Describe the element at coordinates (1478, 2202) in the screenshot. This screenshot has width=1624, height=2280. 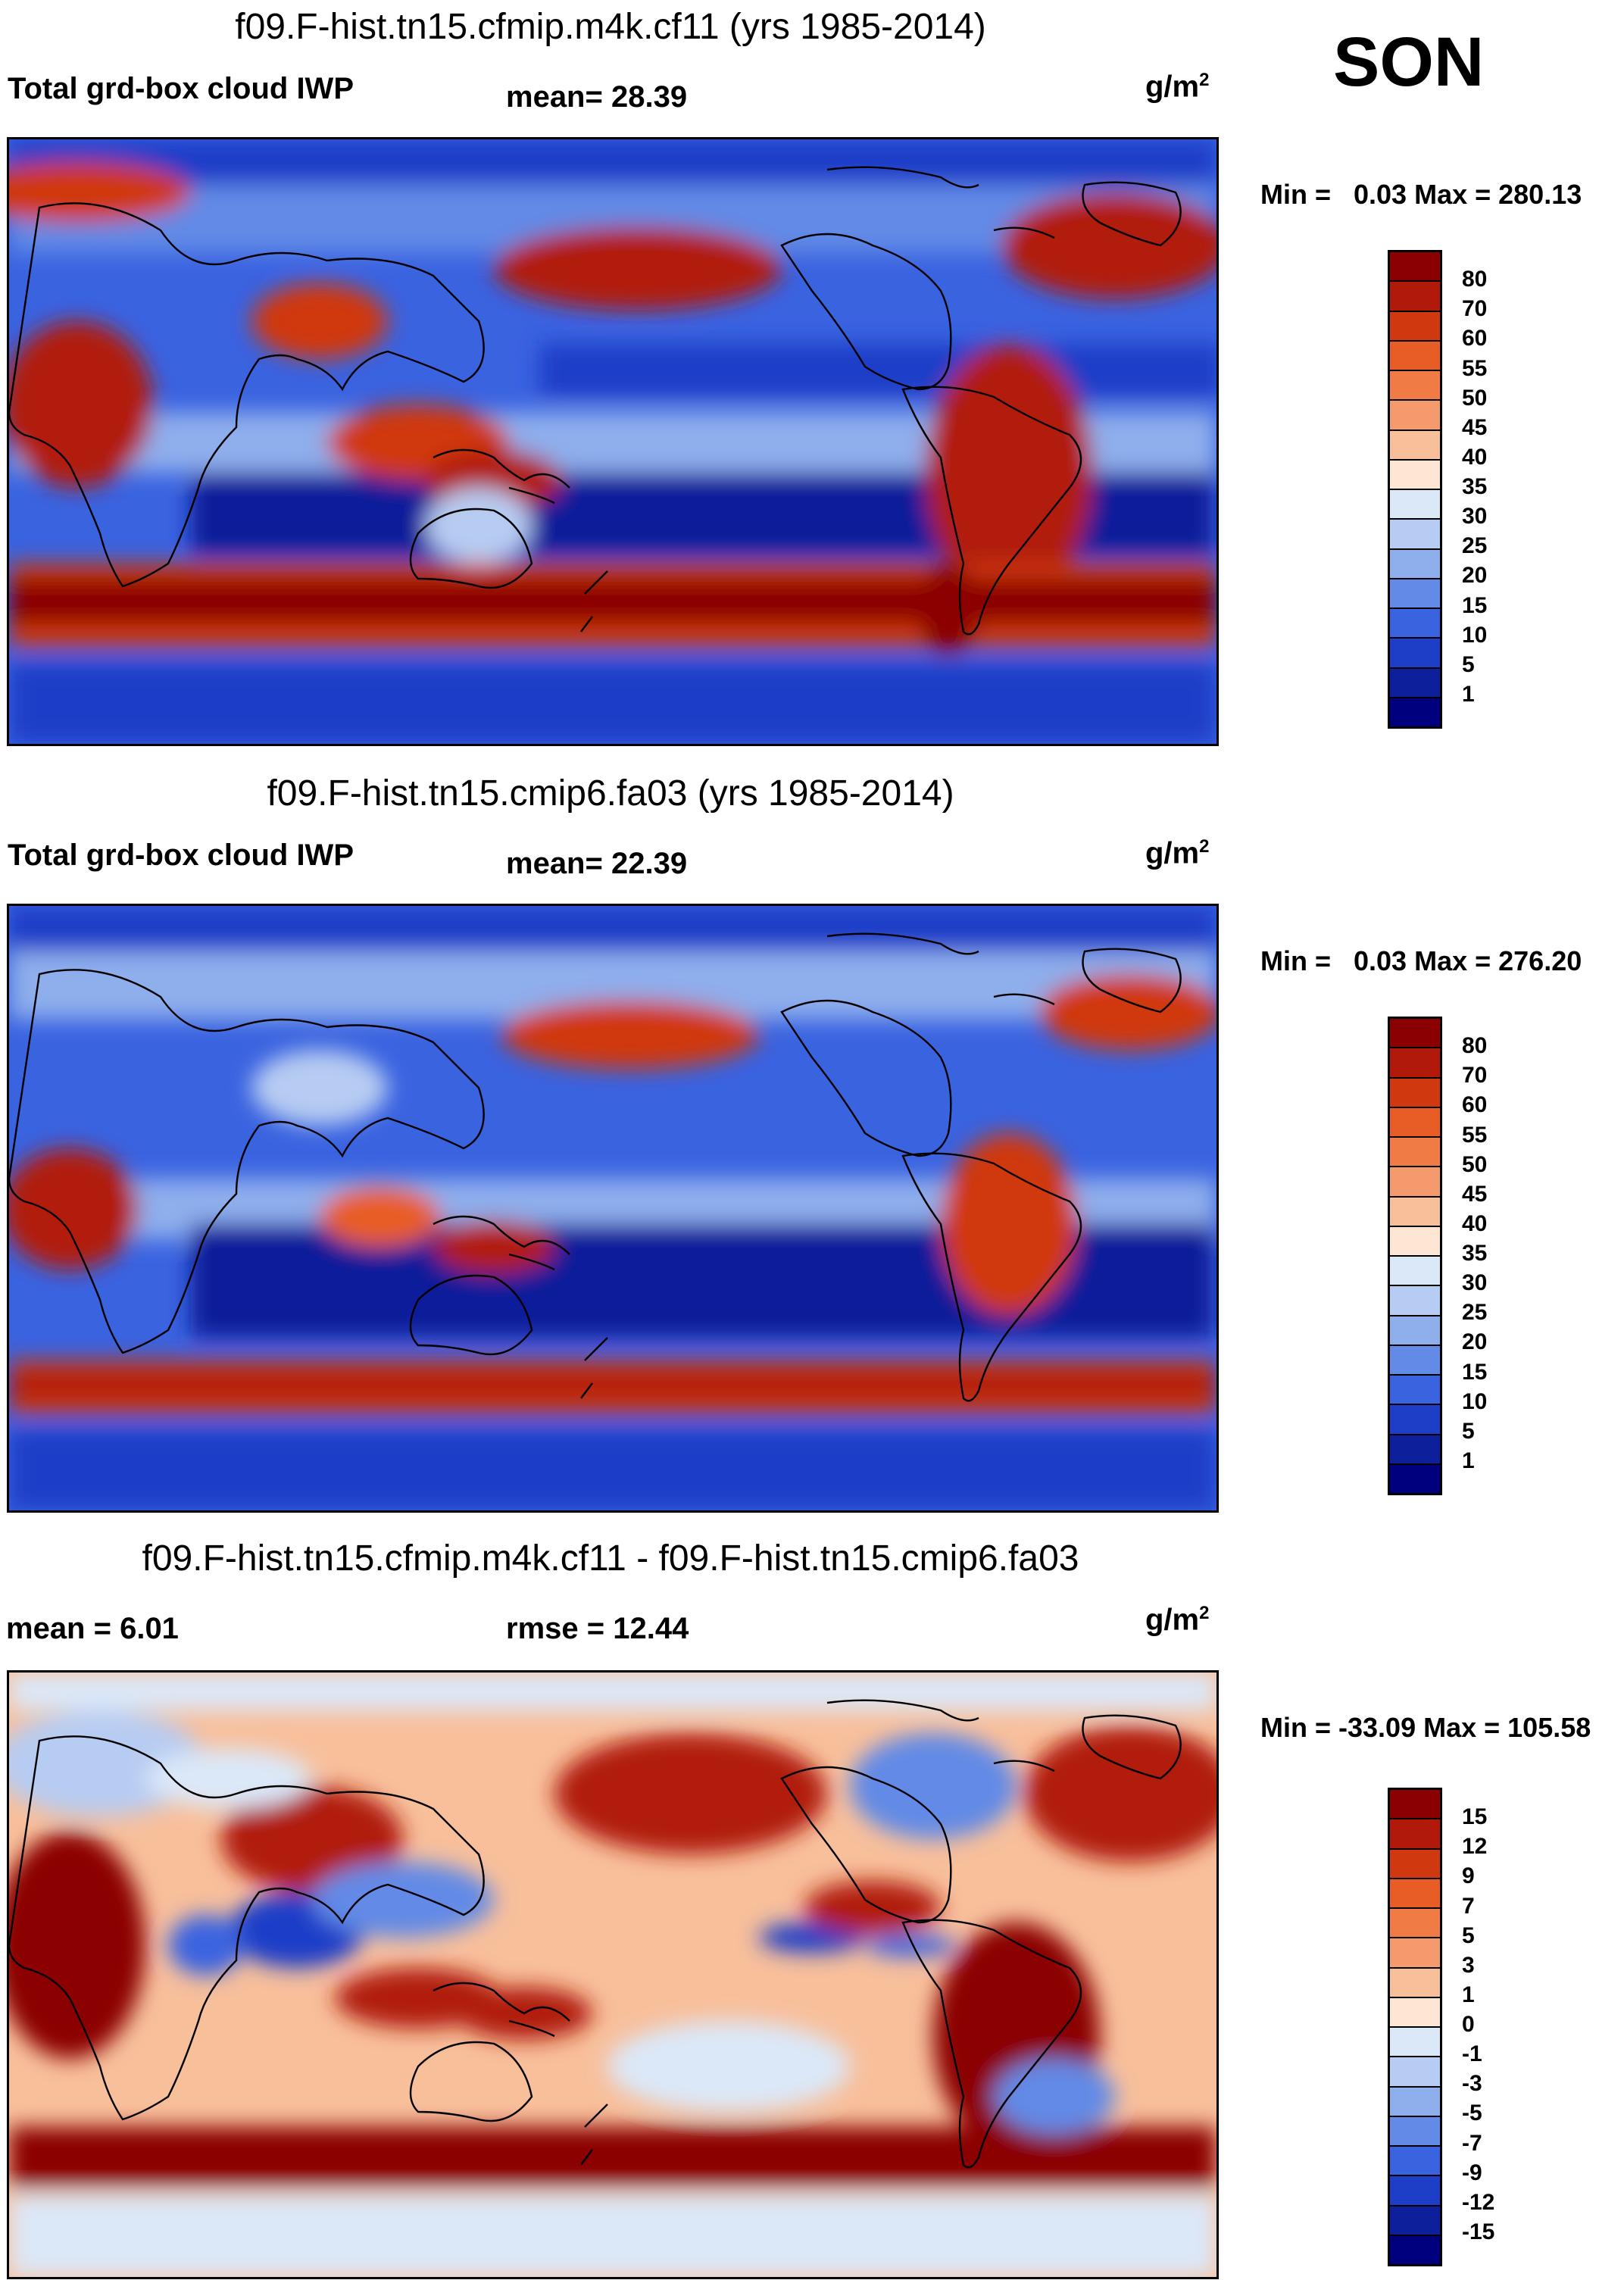
I see `colorbar-label: -12` at that location.